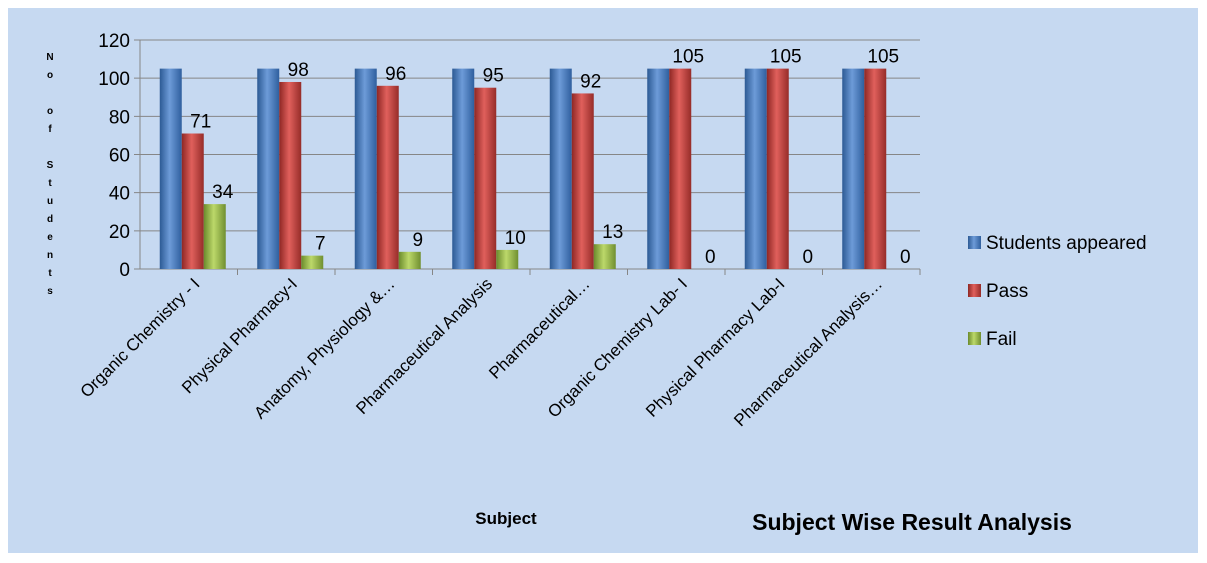 This screenshot has height=563, width=1207. Describe the element at coordinates (912, 522) in the screenshot. I see `chart-title: Subject Wise Result Analysis` at that location.